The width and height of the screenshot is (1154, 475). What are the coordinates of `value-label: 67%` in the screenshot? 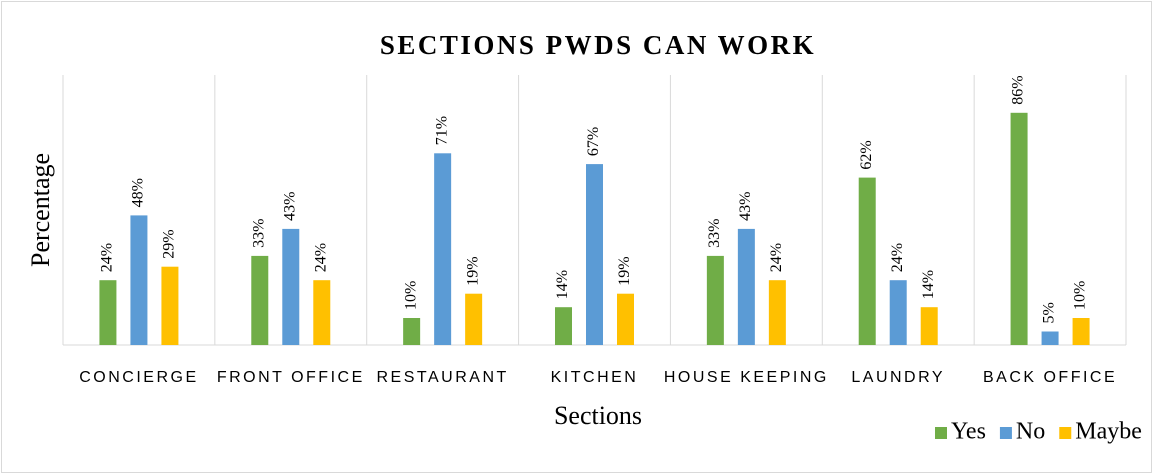 It's located at (593, 141).